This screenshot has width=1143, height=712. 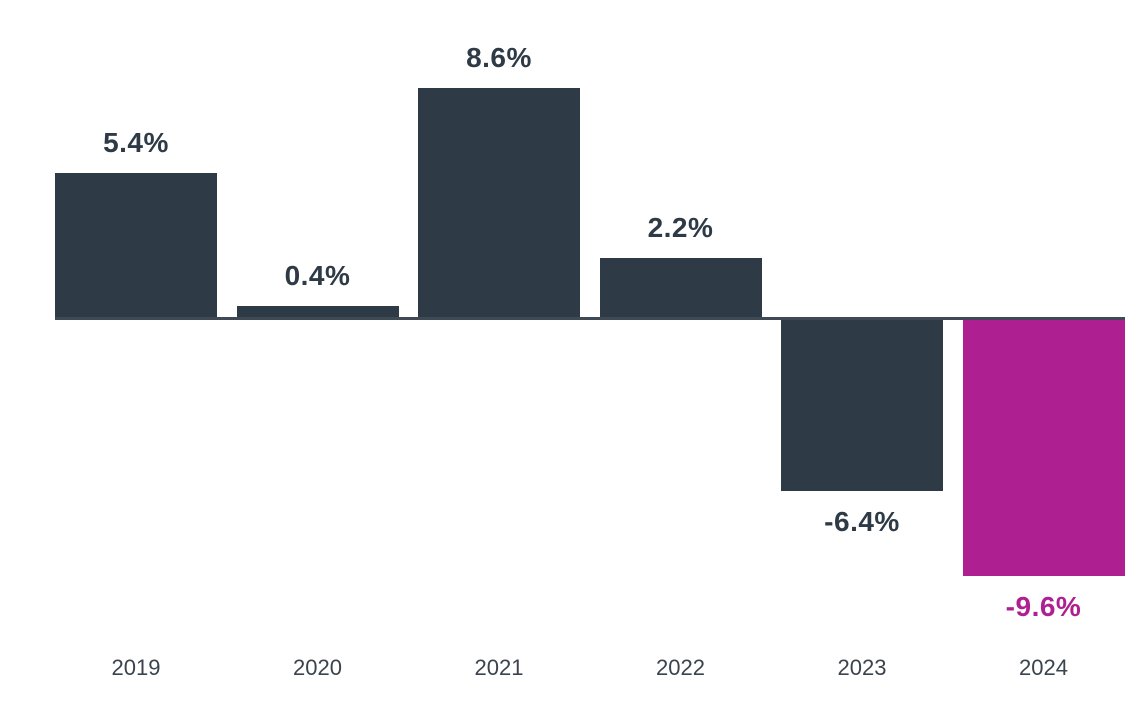 What do you see at coordinates (1043, 448) in the screenshot?
I see `bar-2024` at bounding box center [1043, 448].